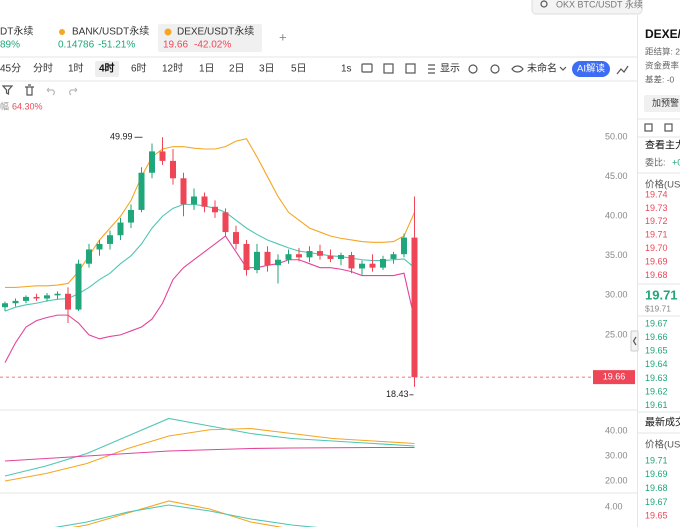  I want to click on last-price-usd: $19.71, so click(658, 308).